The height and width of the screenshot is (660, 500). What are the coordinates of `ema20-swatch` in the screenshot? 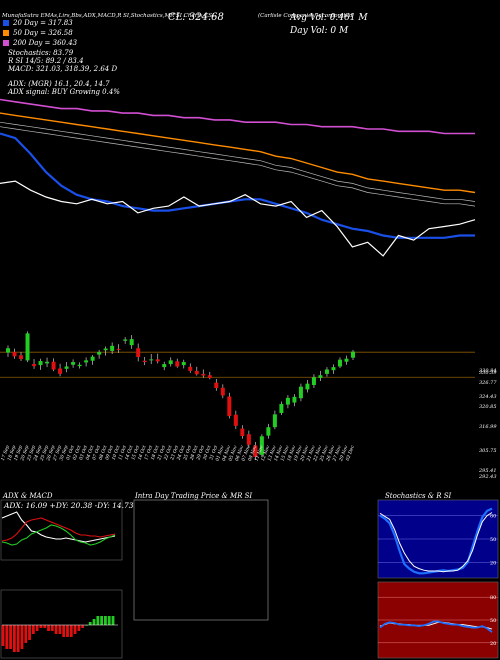 It's located at (6, 23).